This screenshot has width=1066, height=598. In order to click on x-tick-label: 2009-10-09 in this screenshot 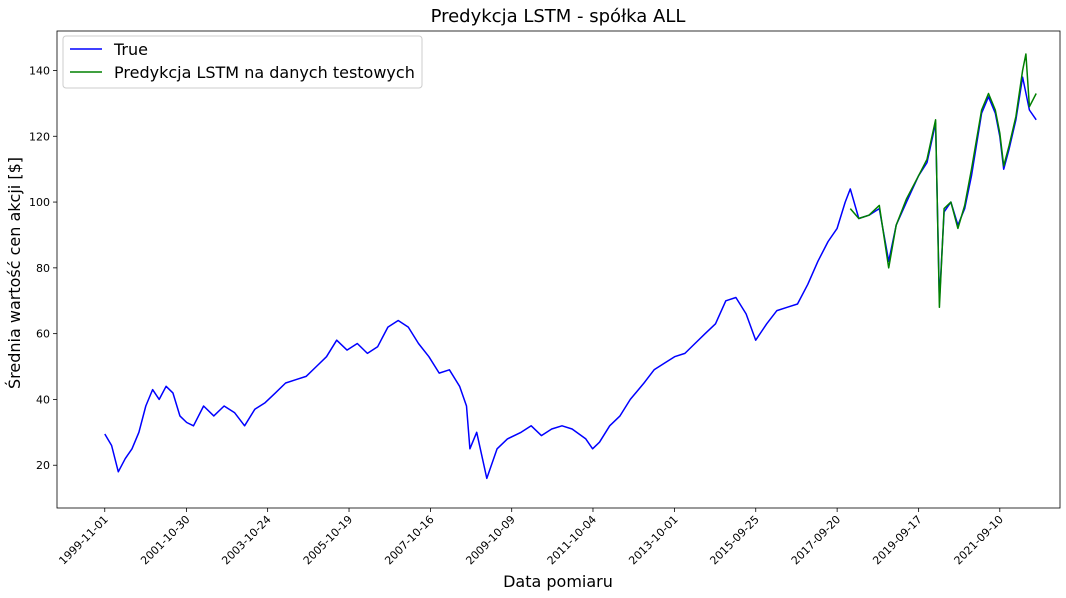, I will do `click(490, 540)`.